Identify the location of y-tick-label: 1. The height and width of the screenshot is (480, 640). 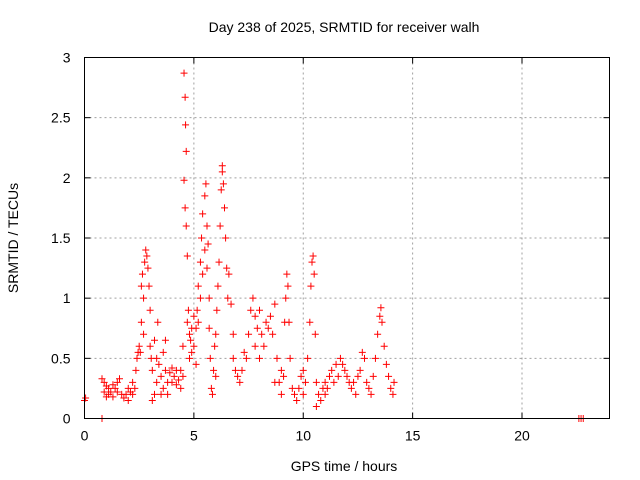
(67, 298).